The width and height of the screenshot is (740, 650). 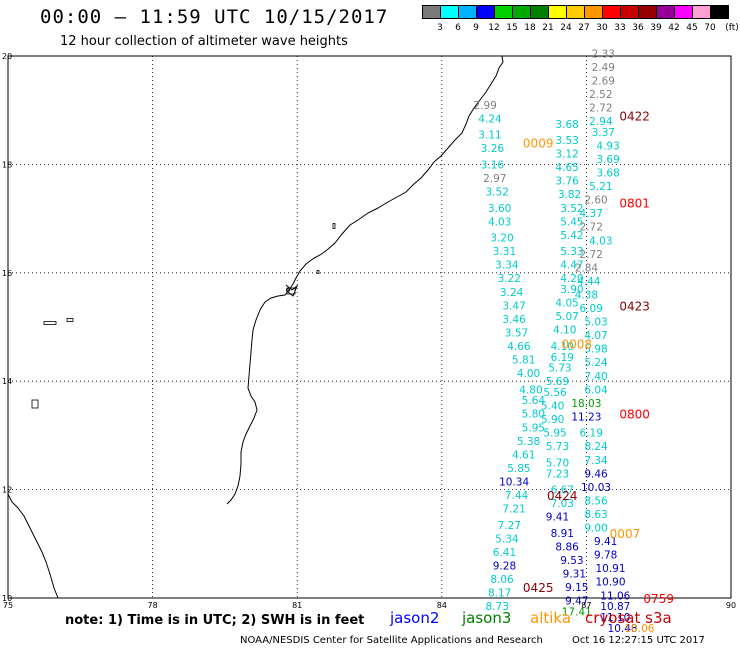 I want to click on wave-height-label: 7.40, so click(x=595, y=377).